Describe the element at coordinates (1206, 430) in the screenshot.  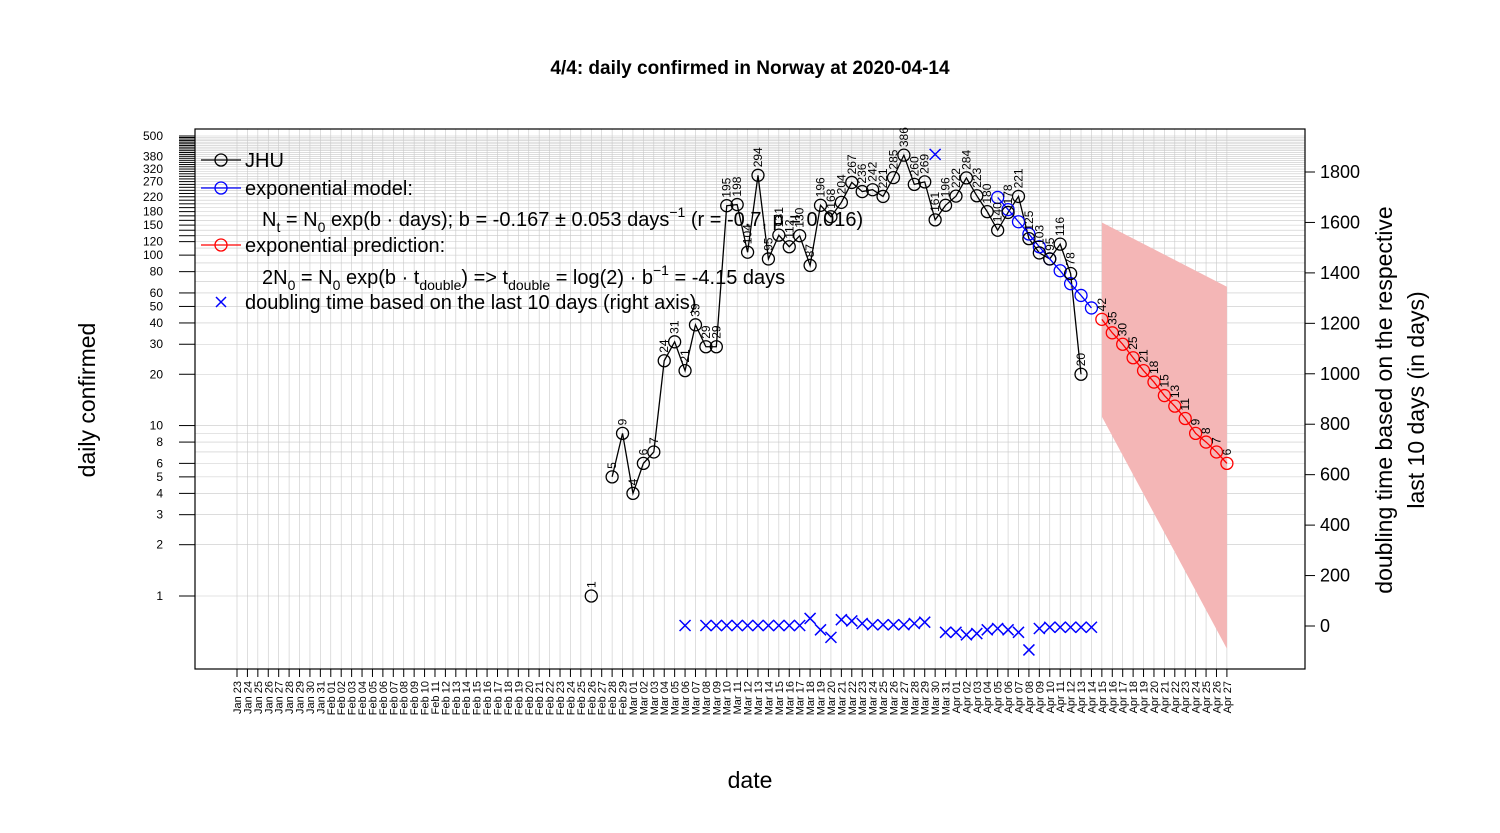
I see `prediction-point-label: 8` at that location.